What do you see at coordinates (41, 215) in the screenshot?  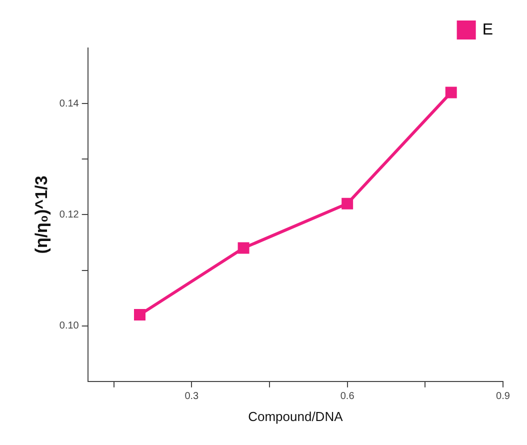 I see `y-axis-title: (η/η₀)^1/3` at bounding box center [41, 215].